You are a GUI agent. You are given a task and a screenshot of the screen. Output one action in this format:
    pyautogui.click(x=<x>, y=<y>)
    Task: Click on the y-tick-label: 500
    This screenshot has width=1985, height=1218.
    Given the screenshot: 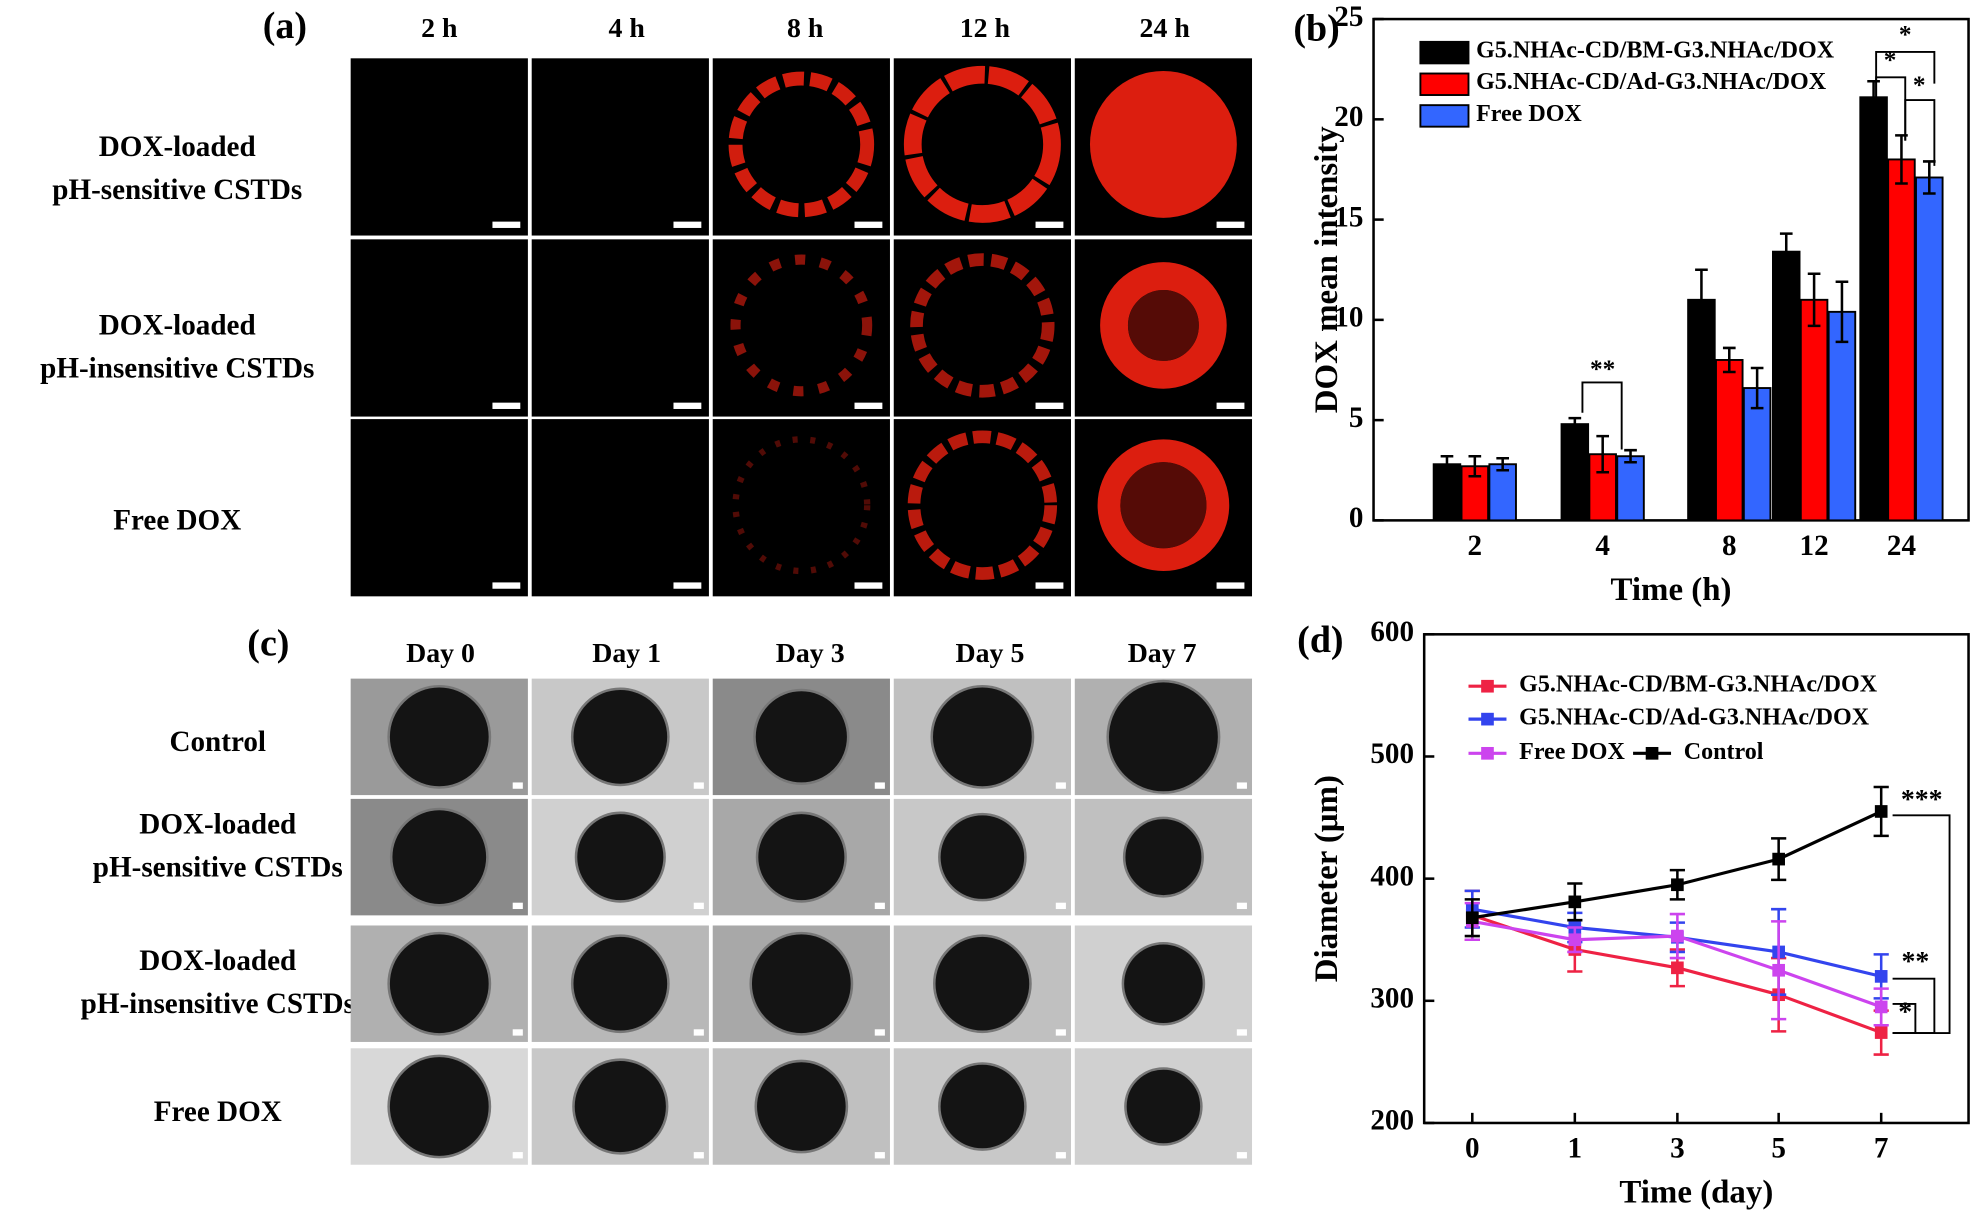 What is the action you would take?
    pyautogui.click(x=1392, y=754)
    